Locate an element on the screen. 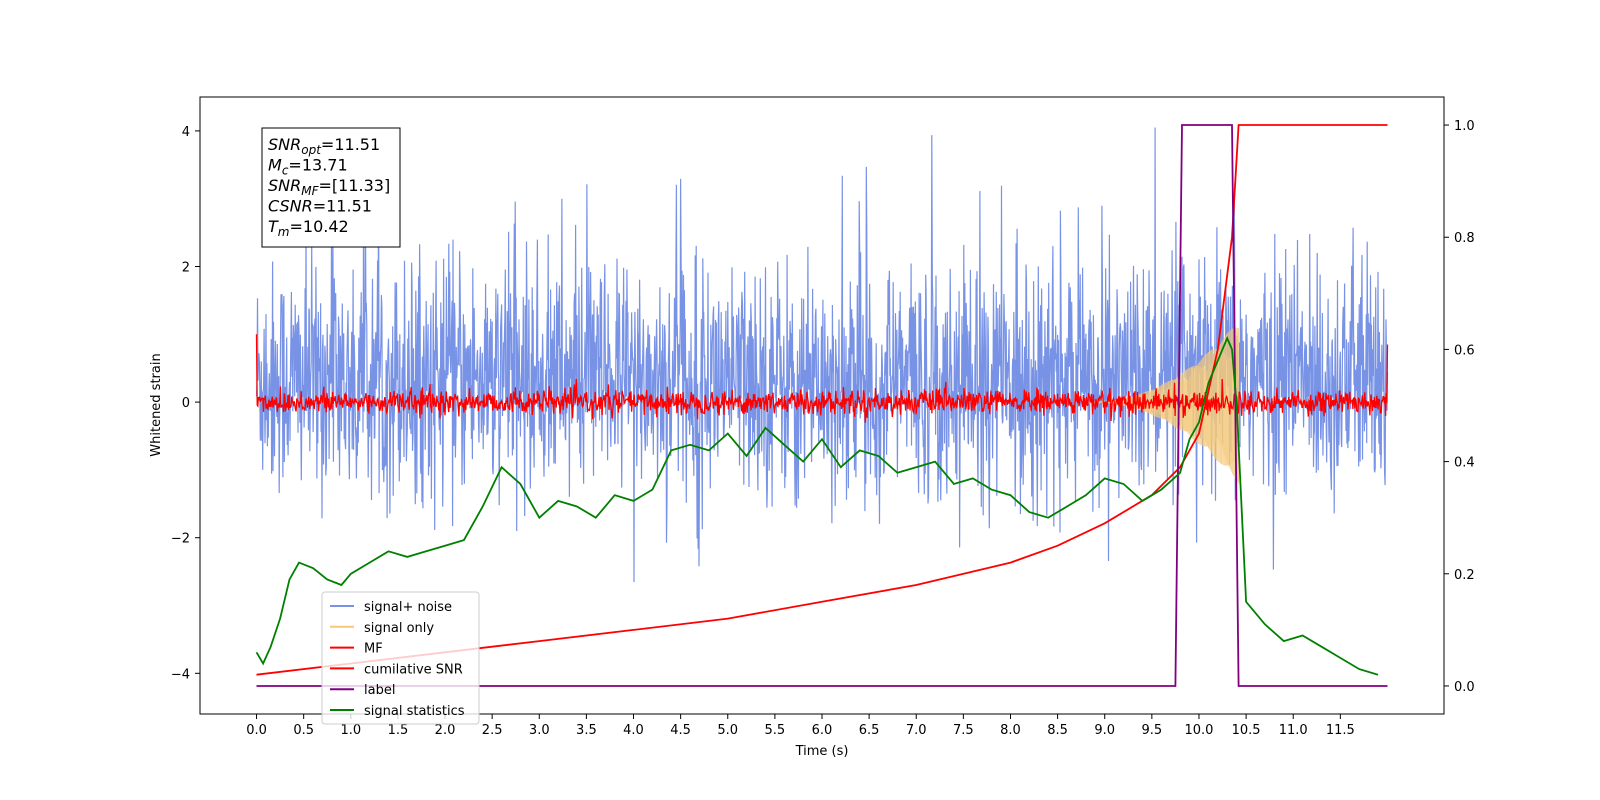 The width and height of the screenshot is (1600, 800). x-tick: 11.0 is located at coordinates (1293, 726).